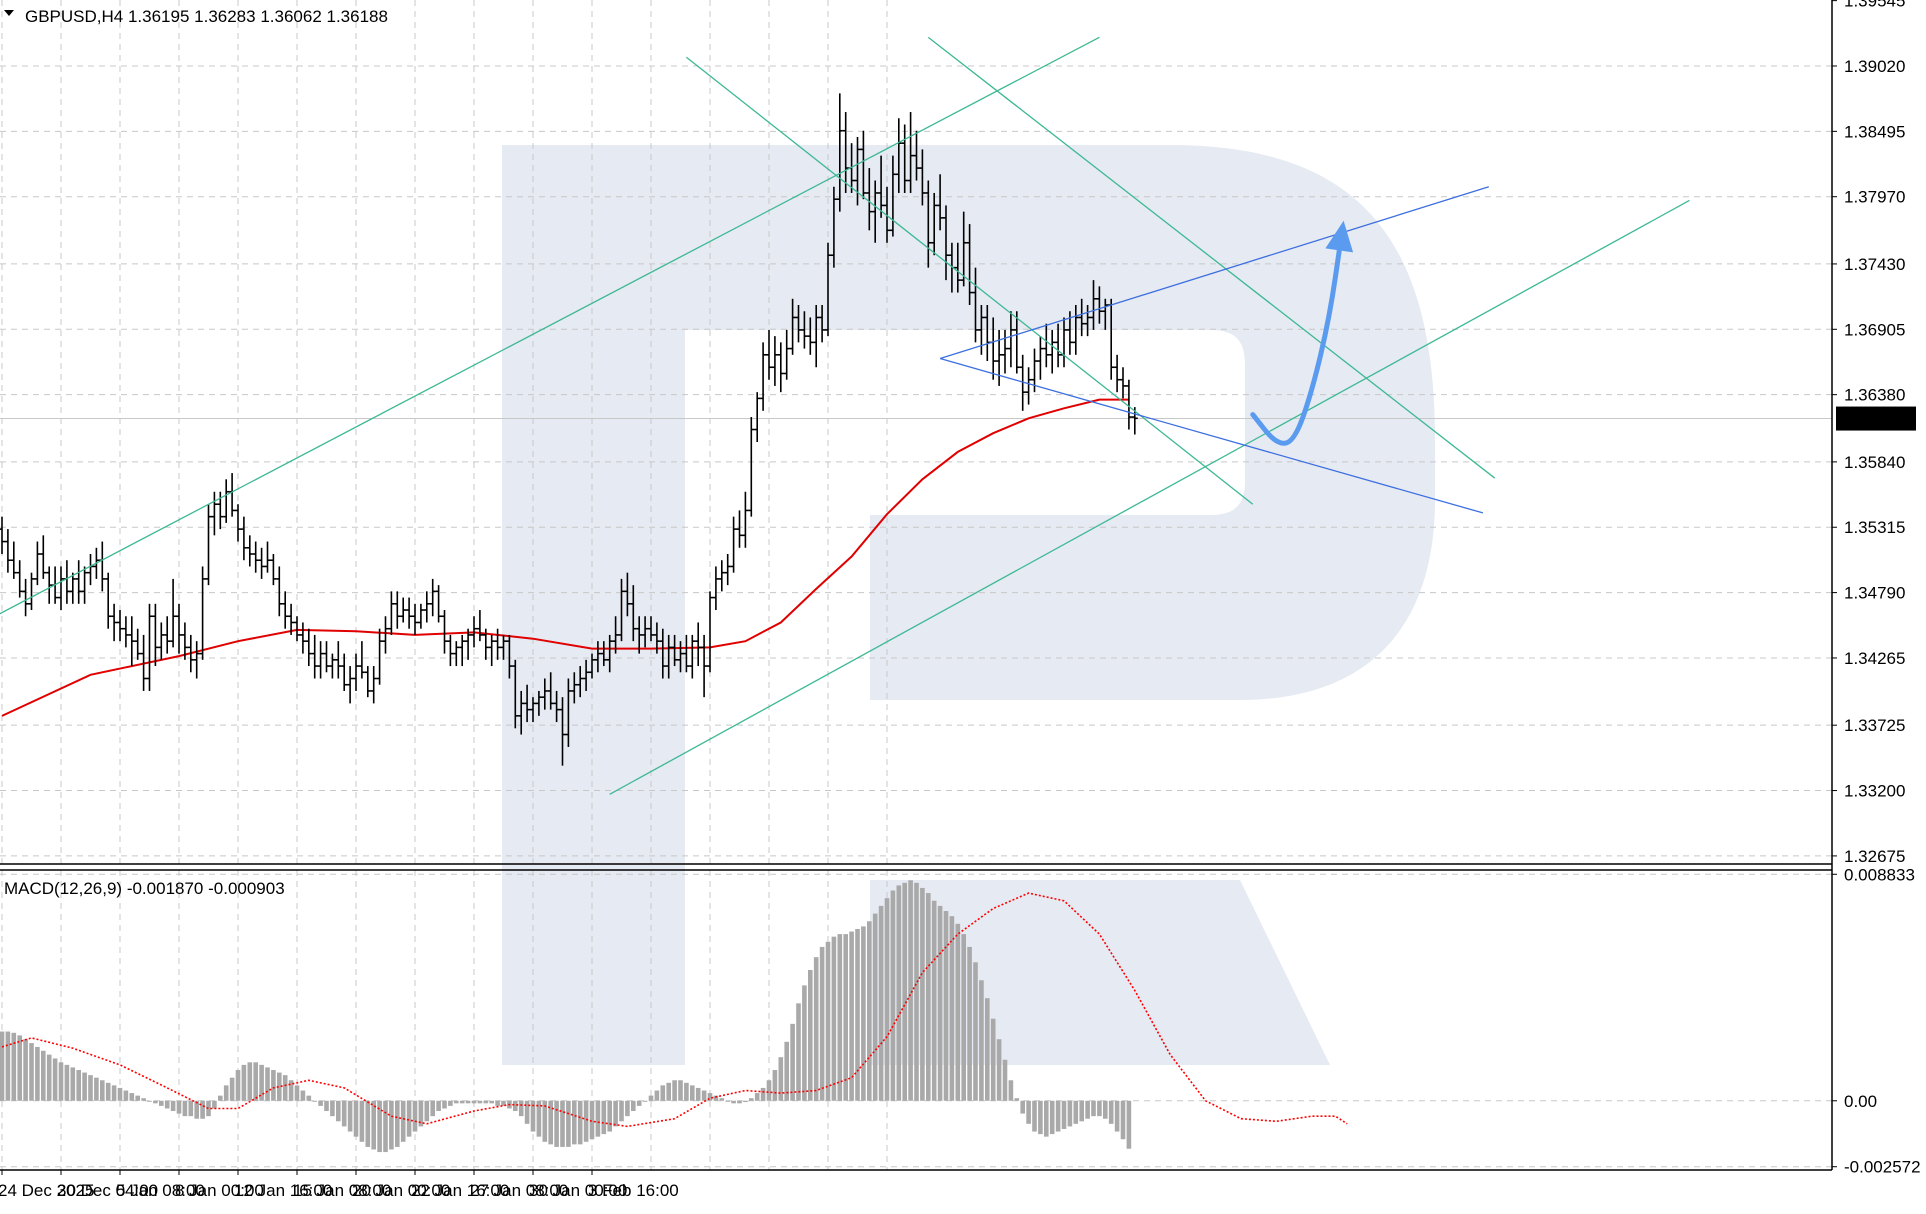 Image resolution: width=1926 pixels, height=1214 pixels. I want to click on dropdown-triangle-icon, so click(9, 13).